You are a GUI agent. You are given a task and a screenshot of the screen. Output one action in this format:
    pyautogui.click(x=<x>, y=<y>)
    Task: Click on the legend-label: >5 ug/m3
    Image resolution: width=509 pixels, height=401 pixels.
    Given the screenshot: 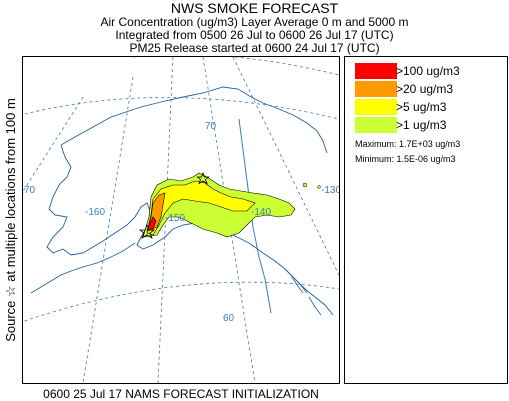 What is the action you would take?
    pyautogui.click(x=421, y=107)
    